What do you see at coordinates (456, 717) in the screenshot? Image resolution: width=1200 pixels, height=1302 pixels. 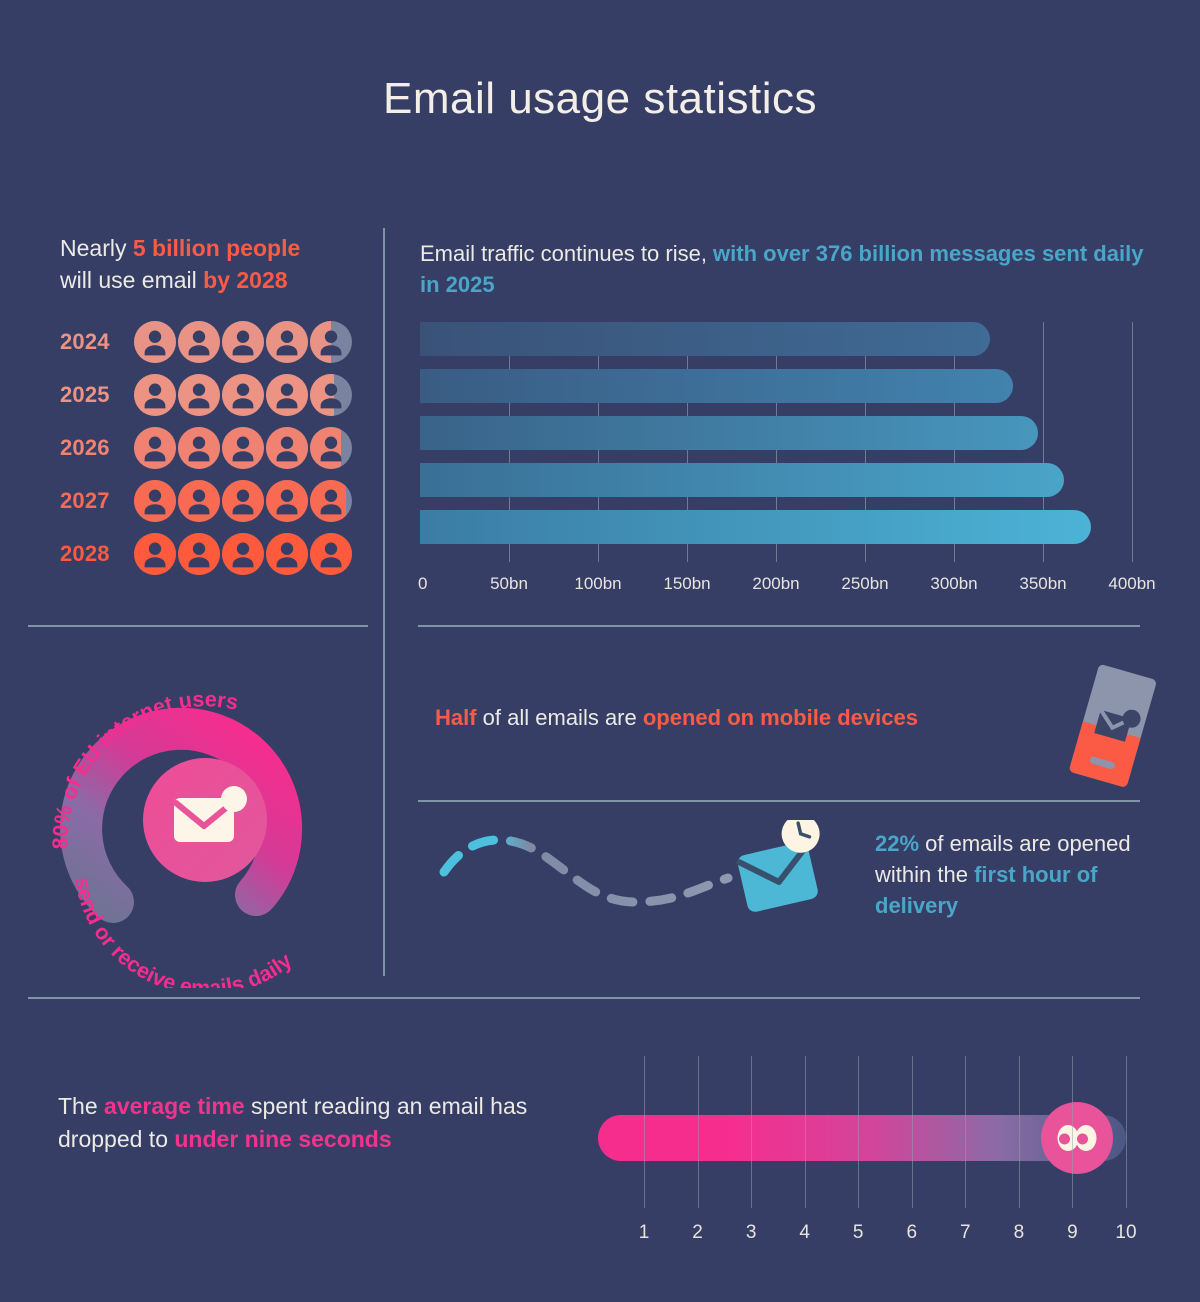 I see `mobile-bold-1: Half` at bounding box center [456, 717].